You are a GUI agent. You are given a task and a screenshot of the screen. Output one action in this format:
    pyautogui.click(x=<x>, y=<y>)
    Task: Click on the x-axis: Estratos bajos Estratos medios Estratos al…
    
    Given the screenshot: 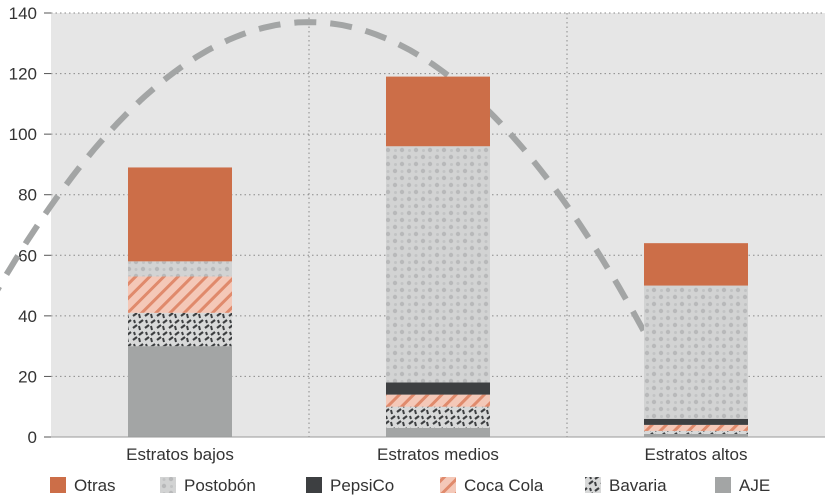 What is the action you would take?
    pyautogui.click(x=438, y=450)
    